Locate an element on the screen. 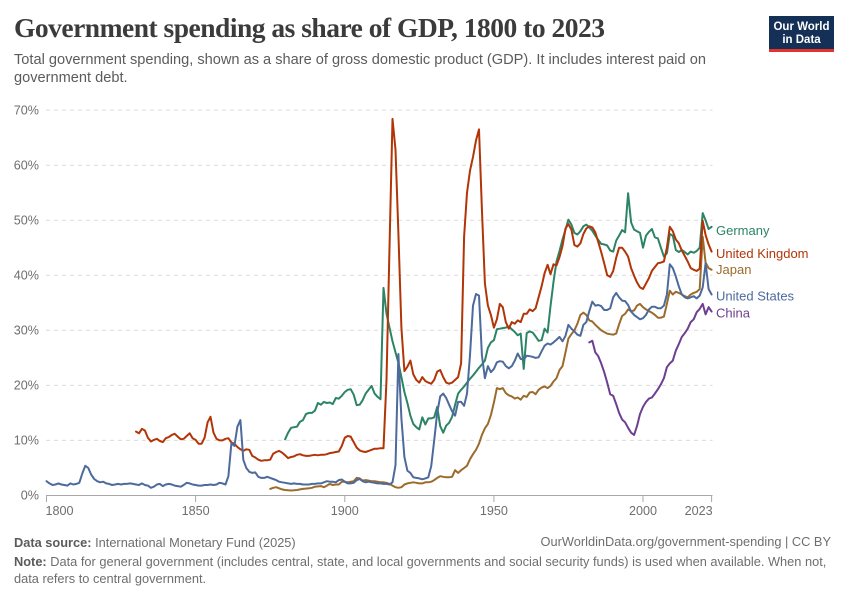  svg-text: 2000 is located at coordinates (643, 511).